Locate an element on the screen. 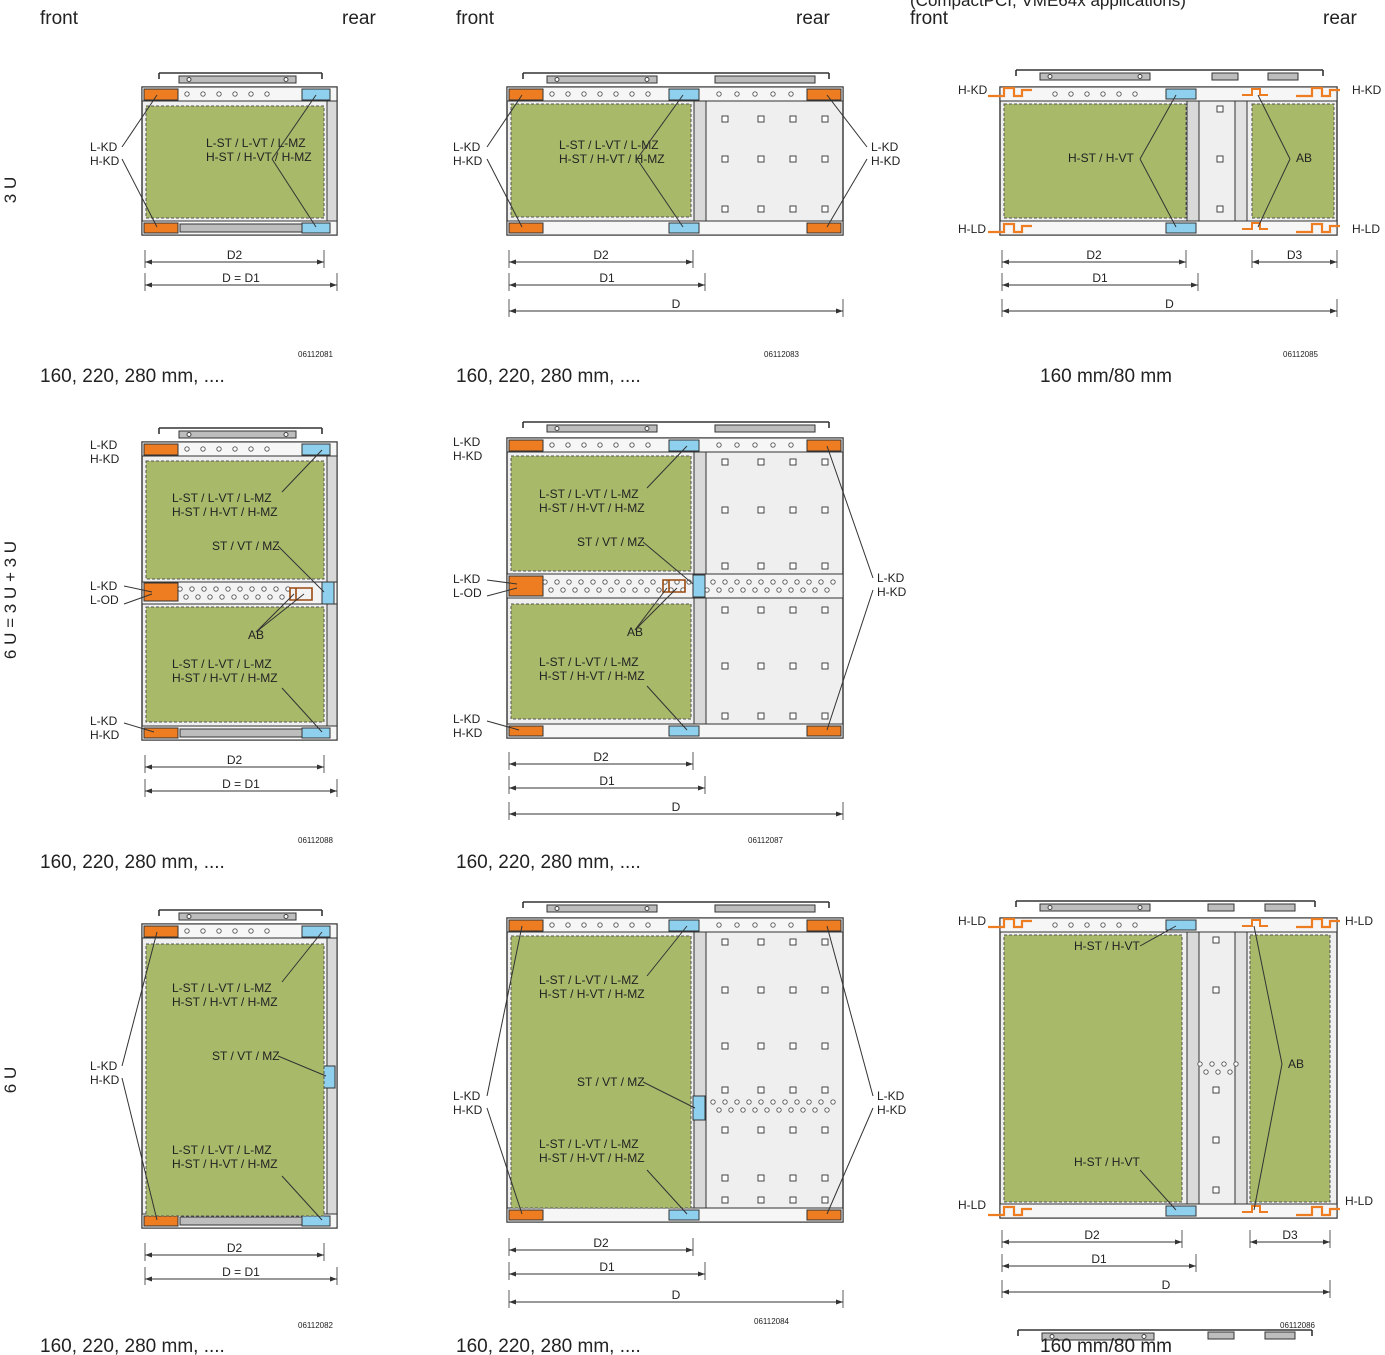  drawing-number: 06112084 is located at coordinates (772, 1321).